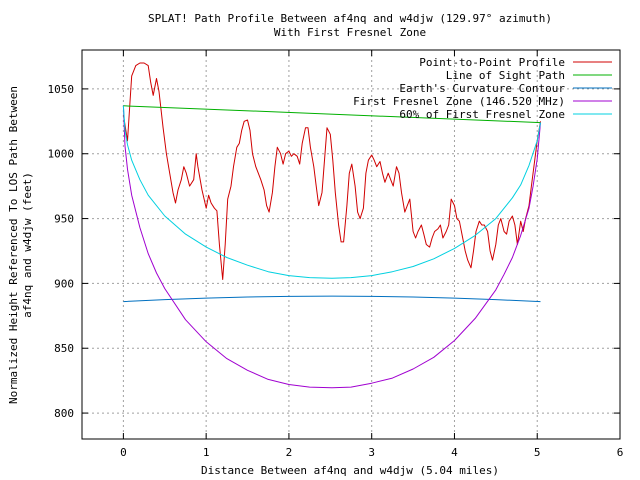 The width and height of the screenshot is (640, 480). I want to click on y-tick-label: 850, so click(64, 348).